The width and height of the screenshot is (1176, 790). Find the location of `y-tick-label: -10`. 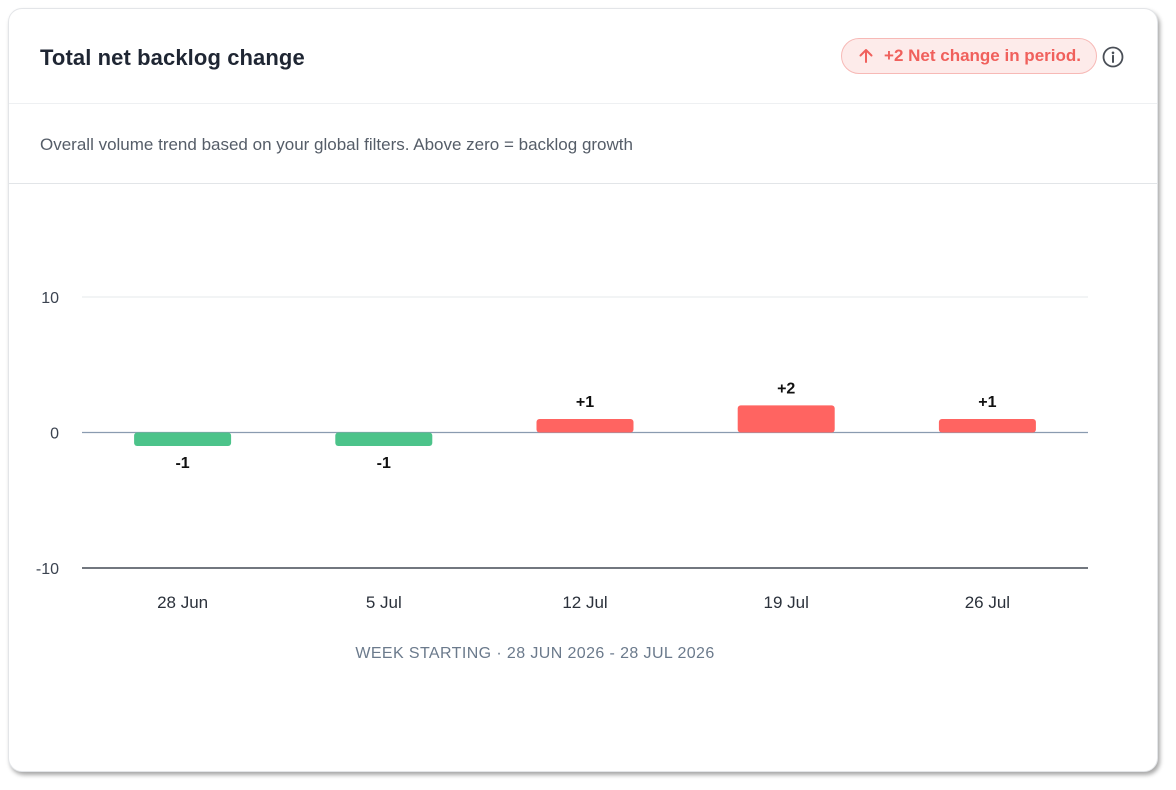

y-tick-label: -10 is located at coordinates (47, 569).